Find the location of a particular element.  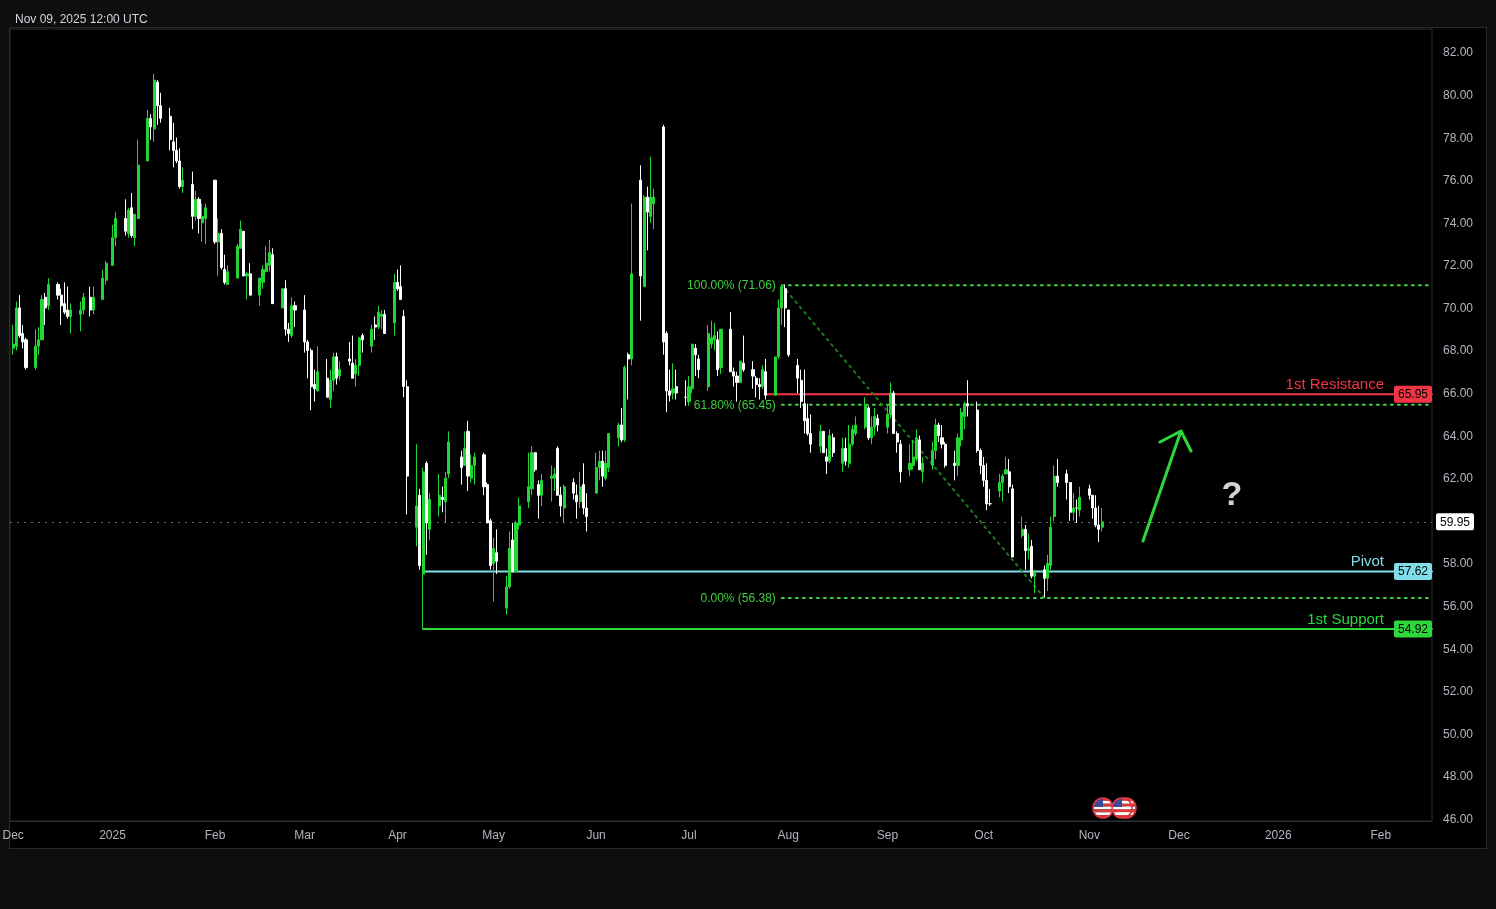

y-tick-label: 70.00 is located at coordinates (1458, 307).